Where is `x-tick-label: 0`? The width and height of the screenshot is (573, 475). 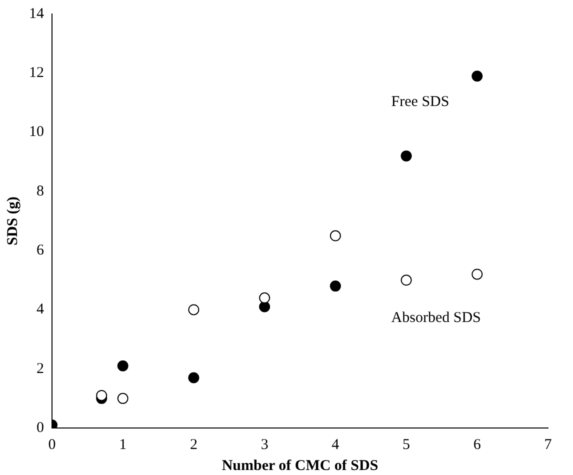 x-tick-label: 0 is located at coordinates (52, 444).